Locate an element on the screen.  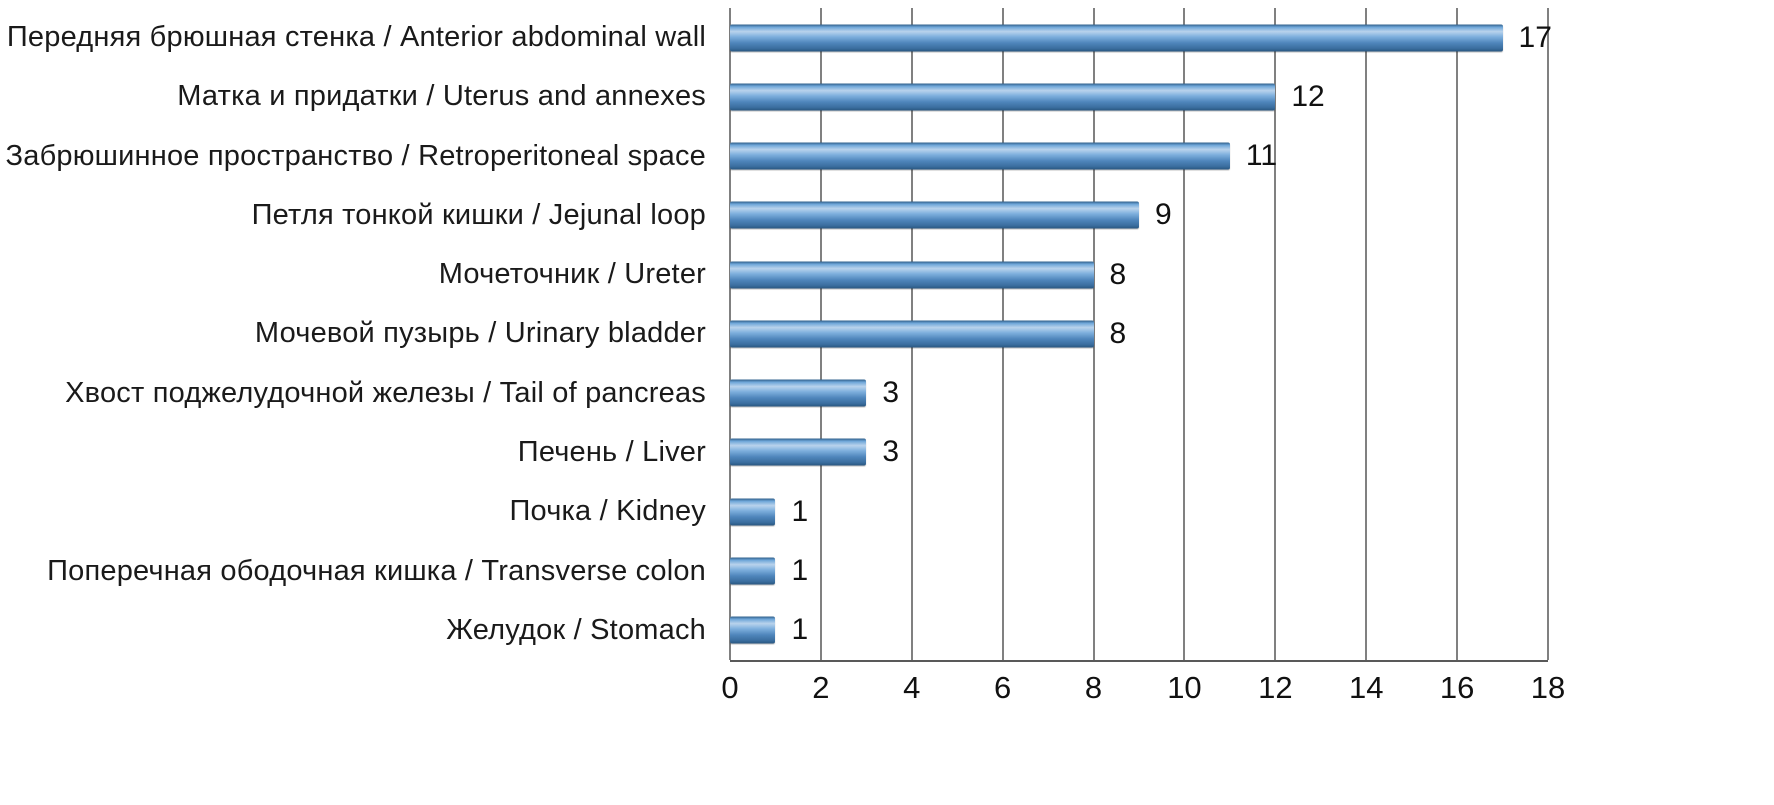
category-label: Петля тонкой кишки / Jejunal loop is located at coordinates (478, 214).